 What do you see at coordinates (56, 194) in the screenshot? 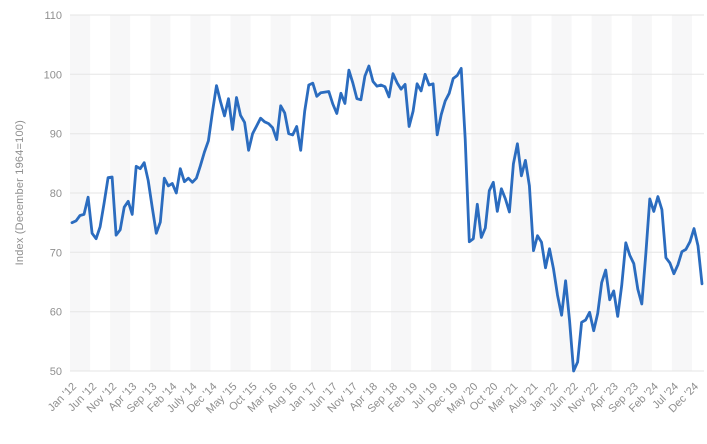
I see `y-tick-label: 80` at bounding box center [56, 194].